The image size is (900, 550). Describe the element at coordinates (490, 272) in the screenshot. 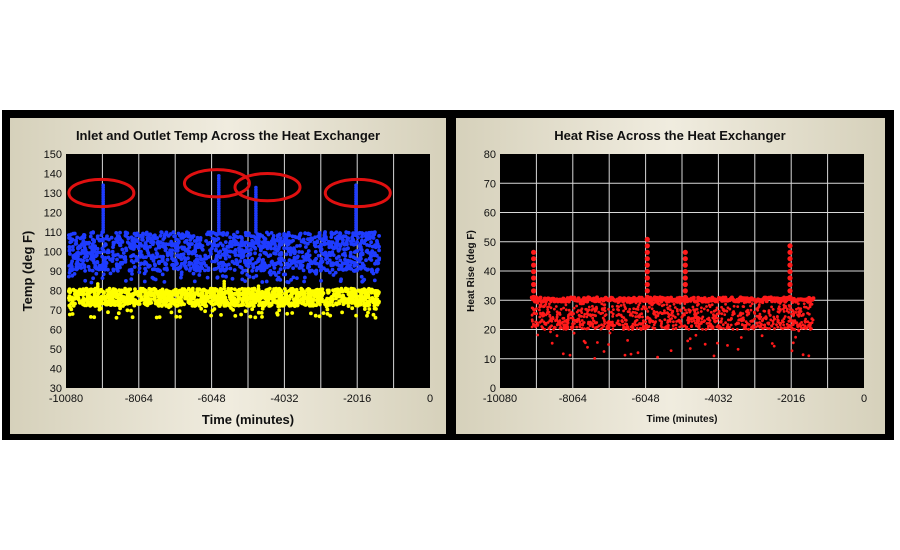

I see `y-tick-labels: 0 10 20 30 40 50 60 70 80` at that location.